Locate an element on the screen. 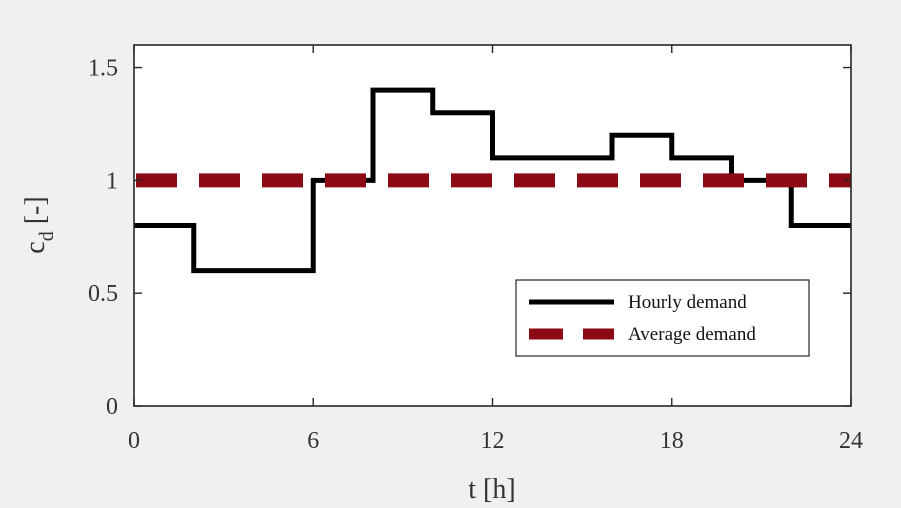  y-axis-label-unit: [-] is located at coordinates (35, 213).